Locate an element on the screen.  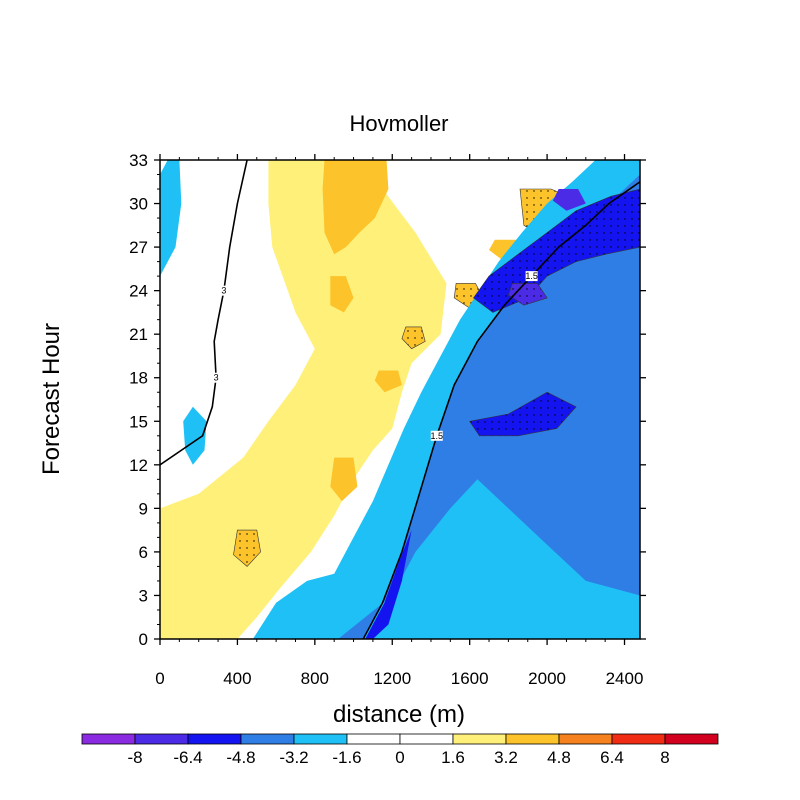
x-tick-label: 800 is located at coordinates (315, 678).